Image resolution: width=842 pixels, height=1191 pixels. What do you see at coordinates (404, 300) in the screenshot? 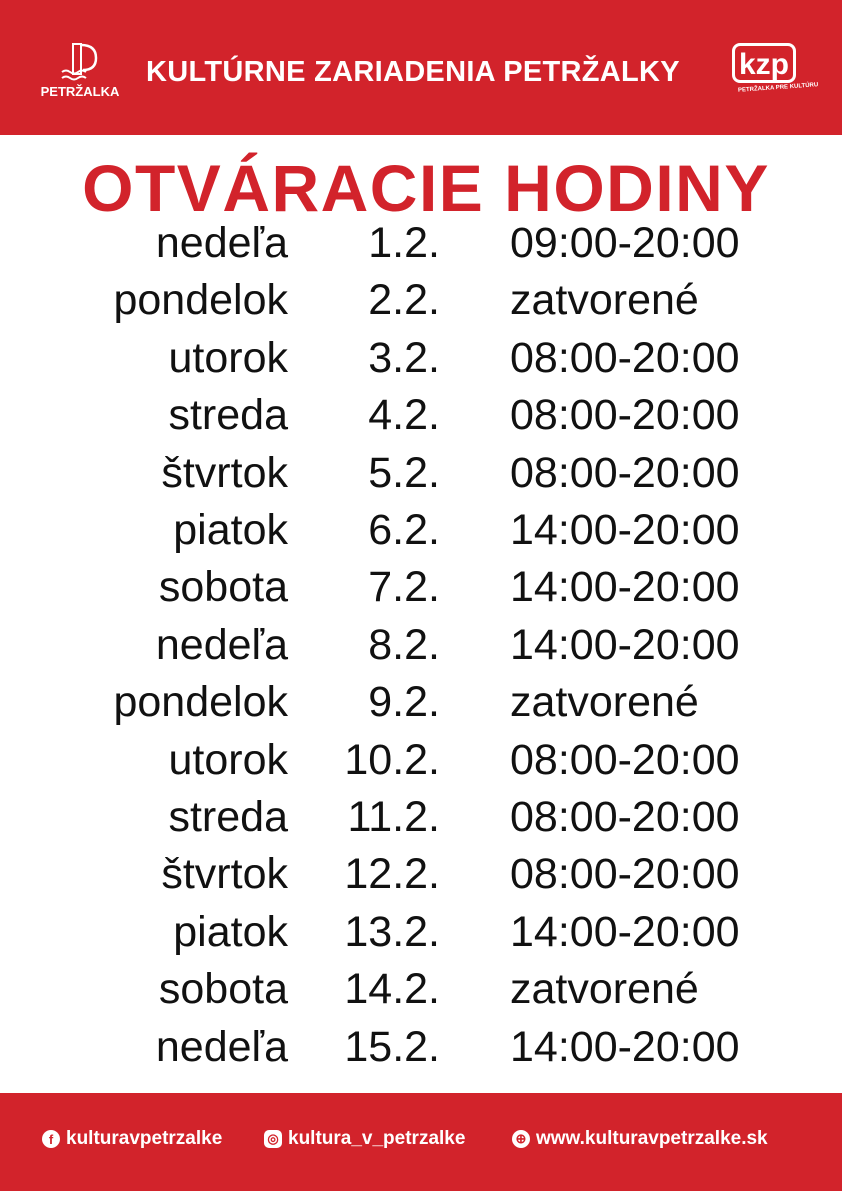
I see `date-label: 2.2.` at bounding box center [404, 300].